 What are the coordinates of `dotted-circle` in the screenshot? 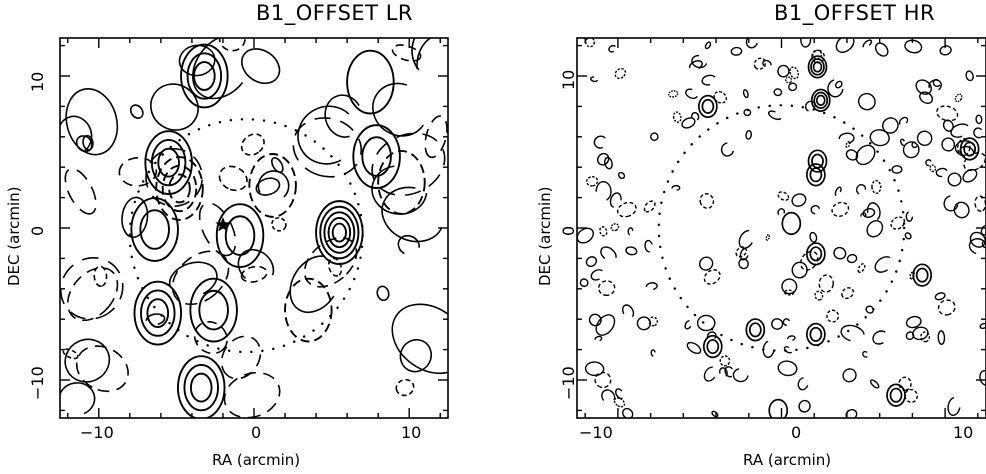 It's located at (781, 228).